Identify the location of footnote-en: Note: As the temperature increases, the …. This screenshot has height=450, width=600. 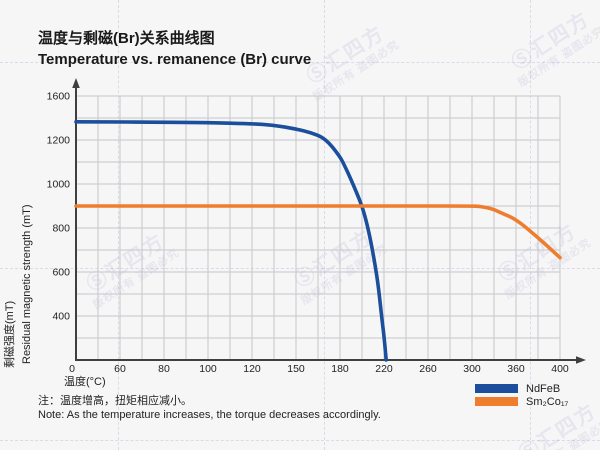
(209, 415).